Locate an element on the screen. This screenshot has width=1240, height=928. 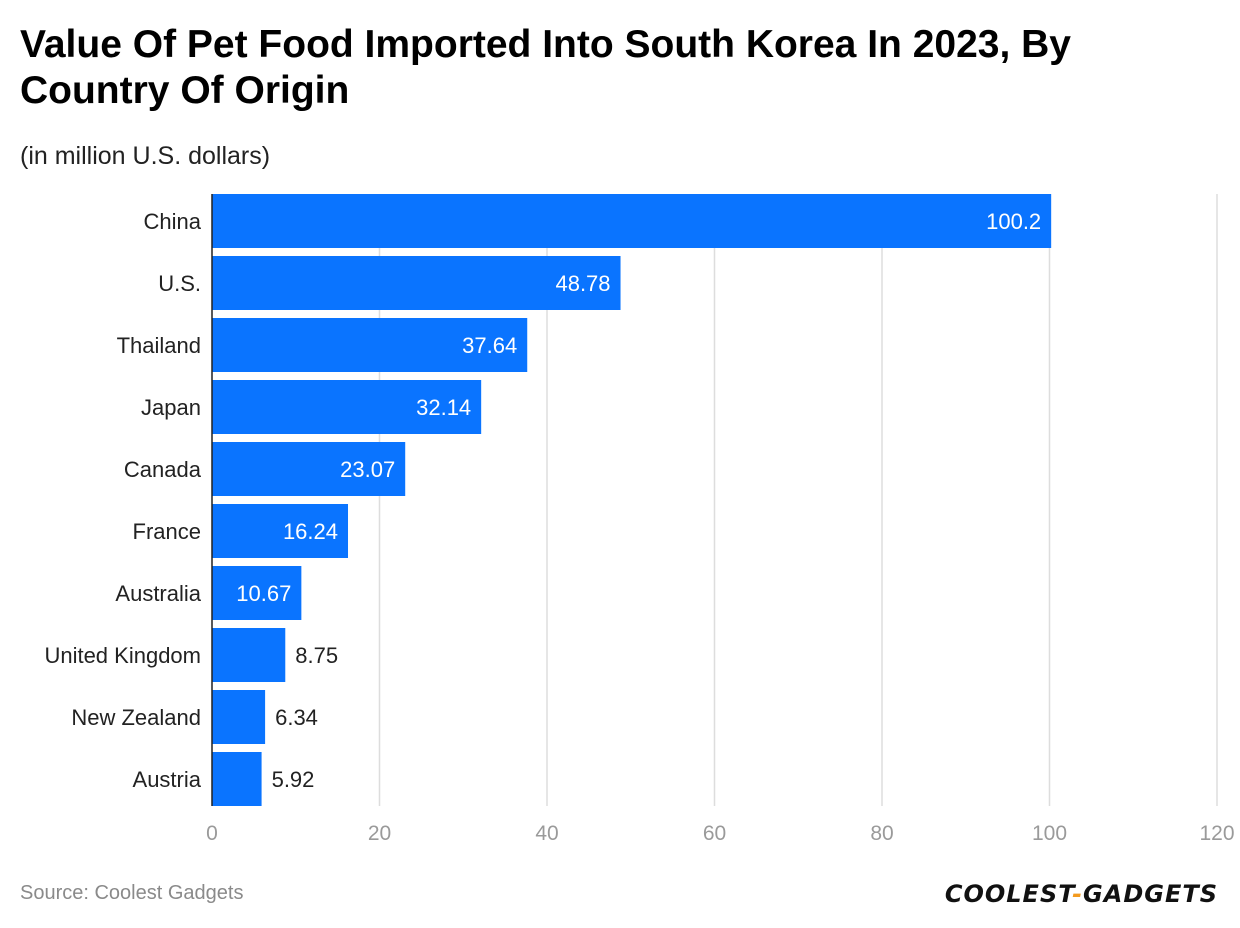
category-label: Austria is located at coordinates (167, 779).